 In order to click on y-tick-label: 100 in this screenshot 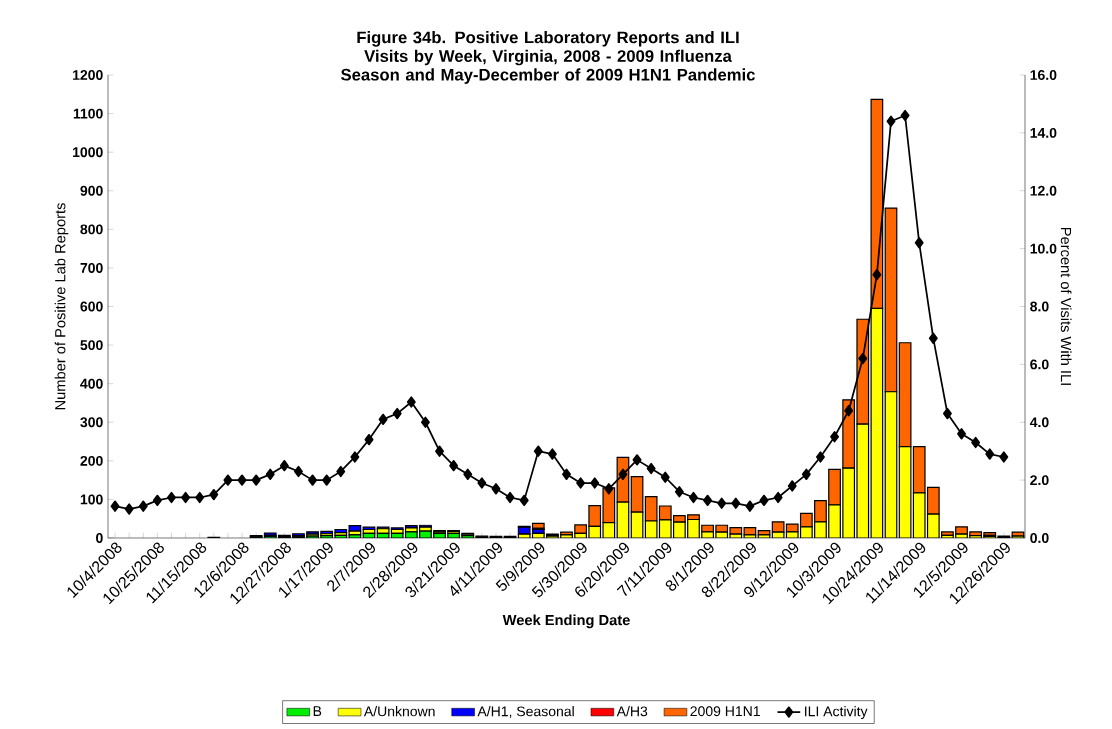, I will do `click(91, 499)`.